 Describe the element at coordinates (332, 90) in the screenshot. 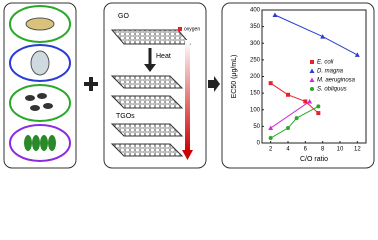

I see `legend-label: S. obliquus` at that location.